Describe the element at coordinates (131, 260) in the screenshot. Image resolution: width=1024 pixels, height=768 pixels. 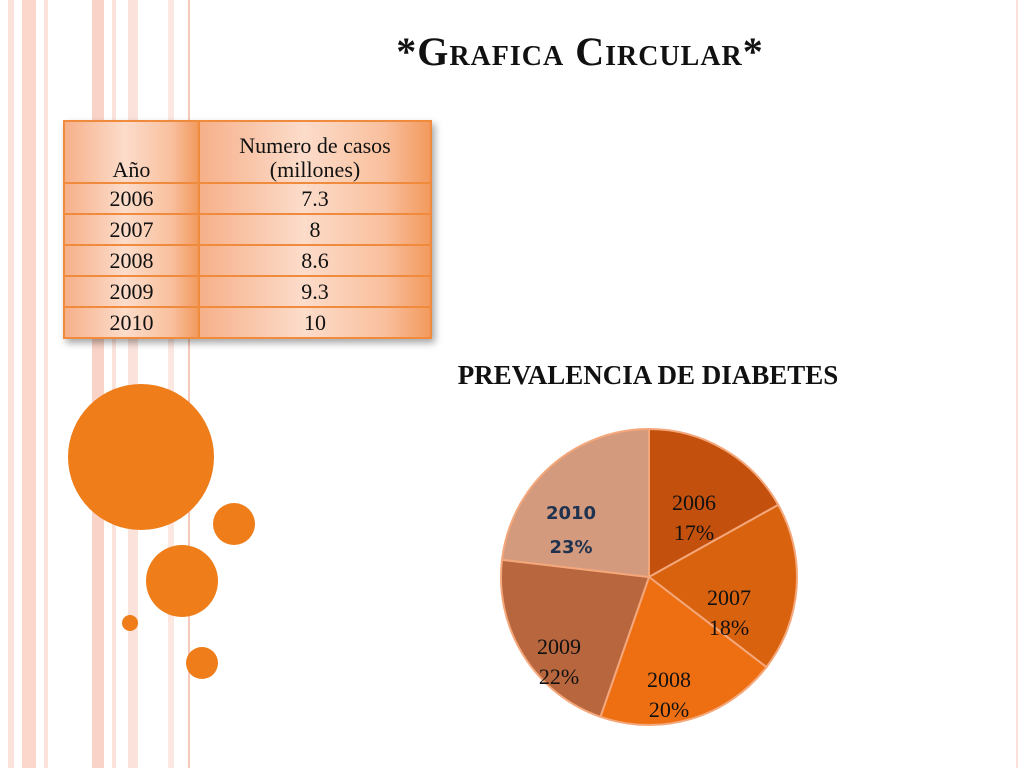
I see `table-cell-year: 2008` at that location.